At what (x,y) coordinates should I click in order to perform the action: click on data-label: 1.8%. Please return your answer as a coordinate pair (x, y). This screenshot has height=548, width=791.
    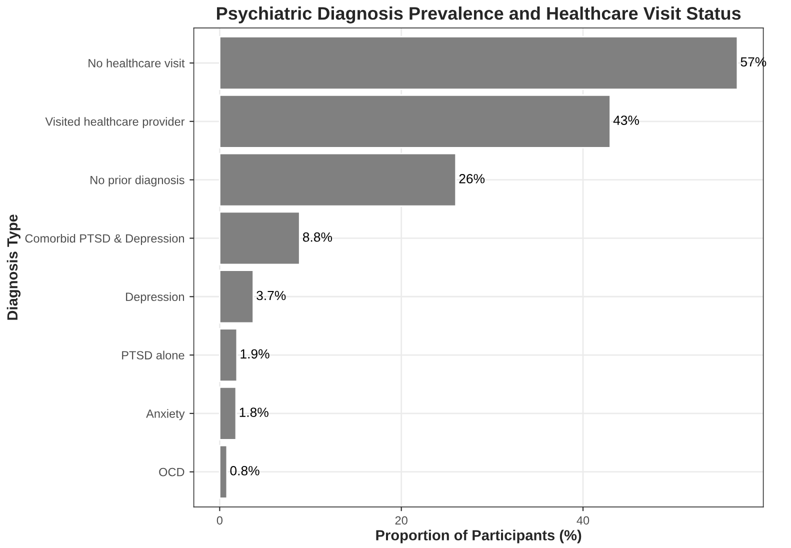
    Looking at the image, I should click on (254, 412).